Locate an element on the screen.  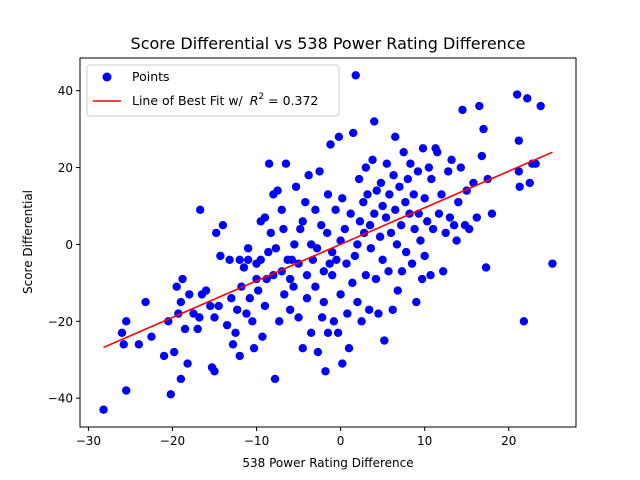
x-tick-label: 20 is located at coordinates (508, 441).